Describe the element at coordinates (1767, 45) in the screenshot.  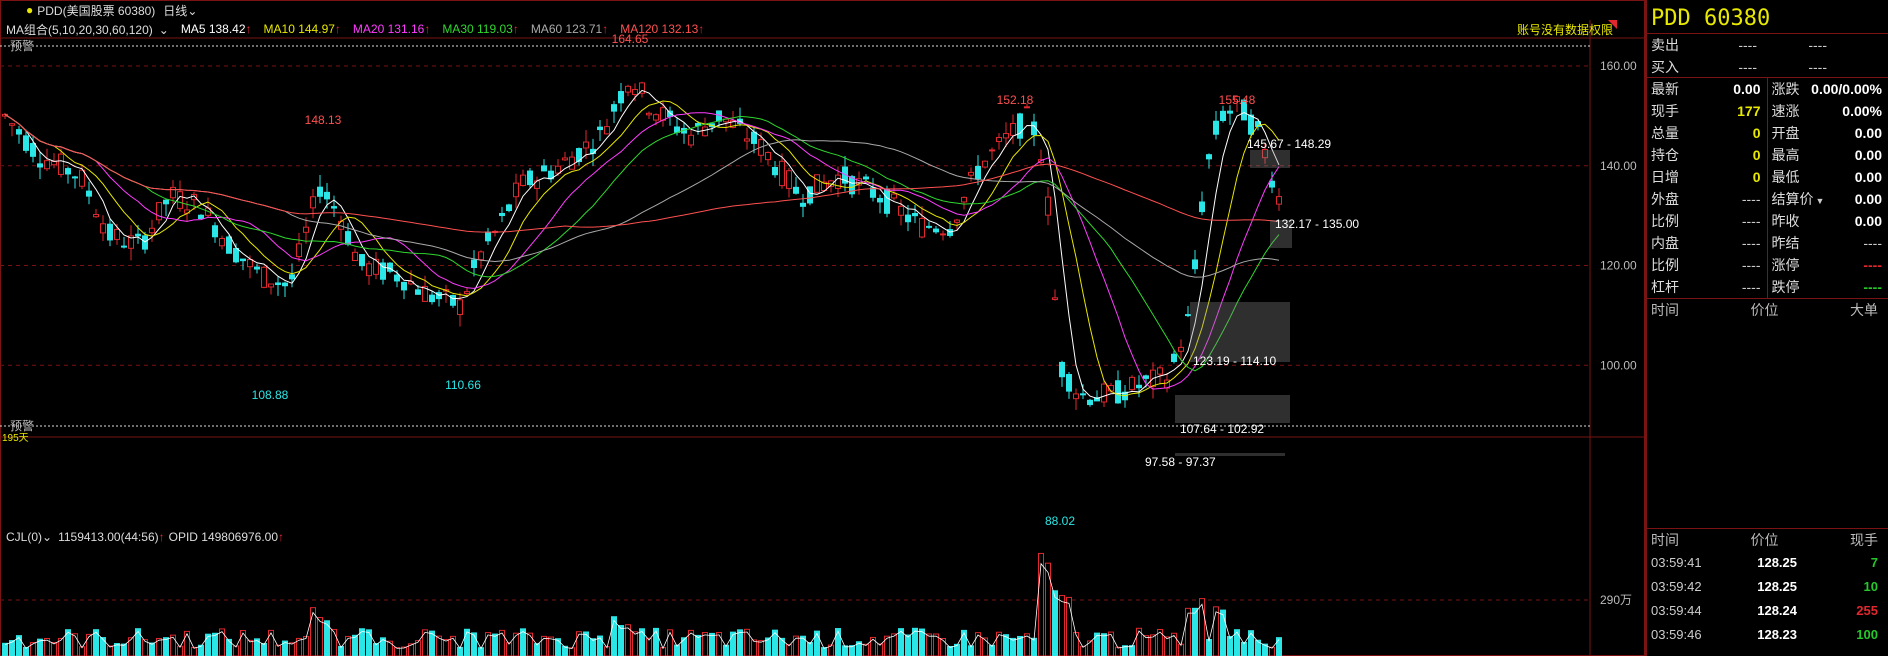
I see `sell-row: 卖出 ---- ----` at that location.